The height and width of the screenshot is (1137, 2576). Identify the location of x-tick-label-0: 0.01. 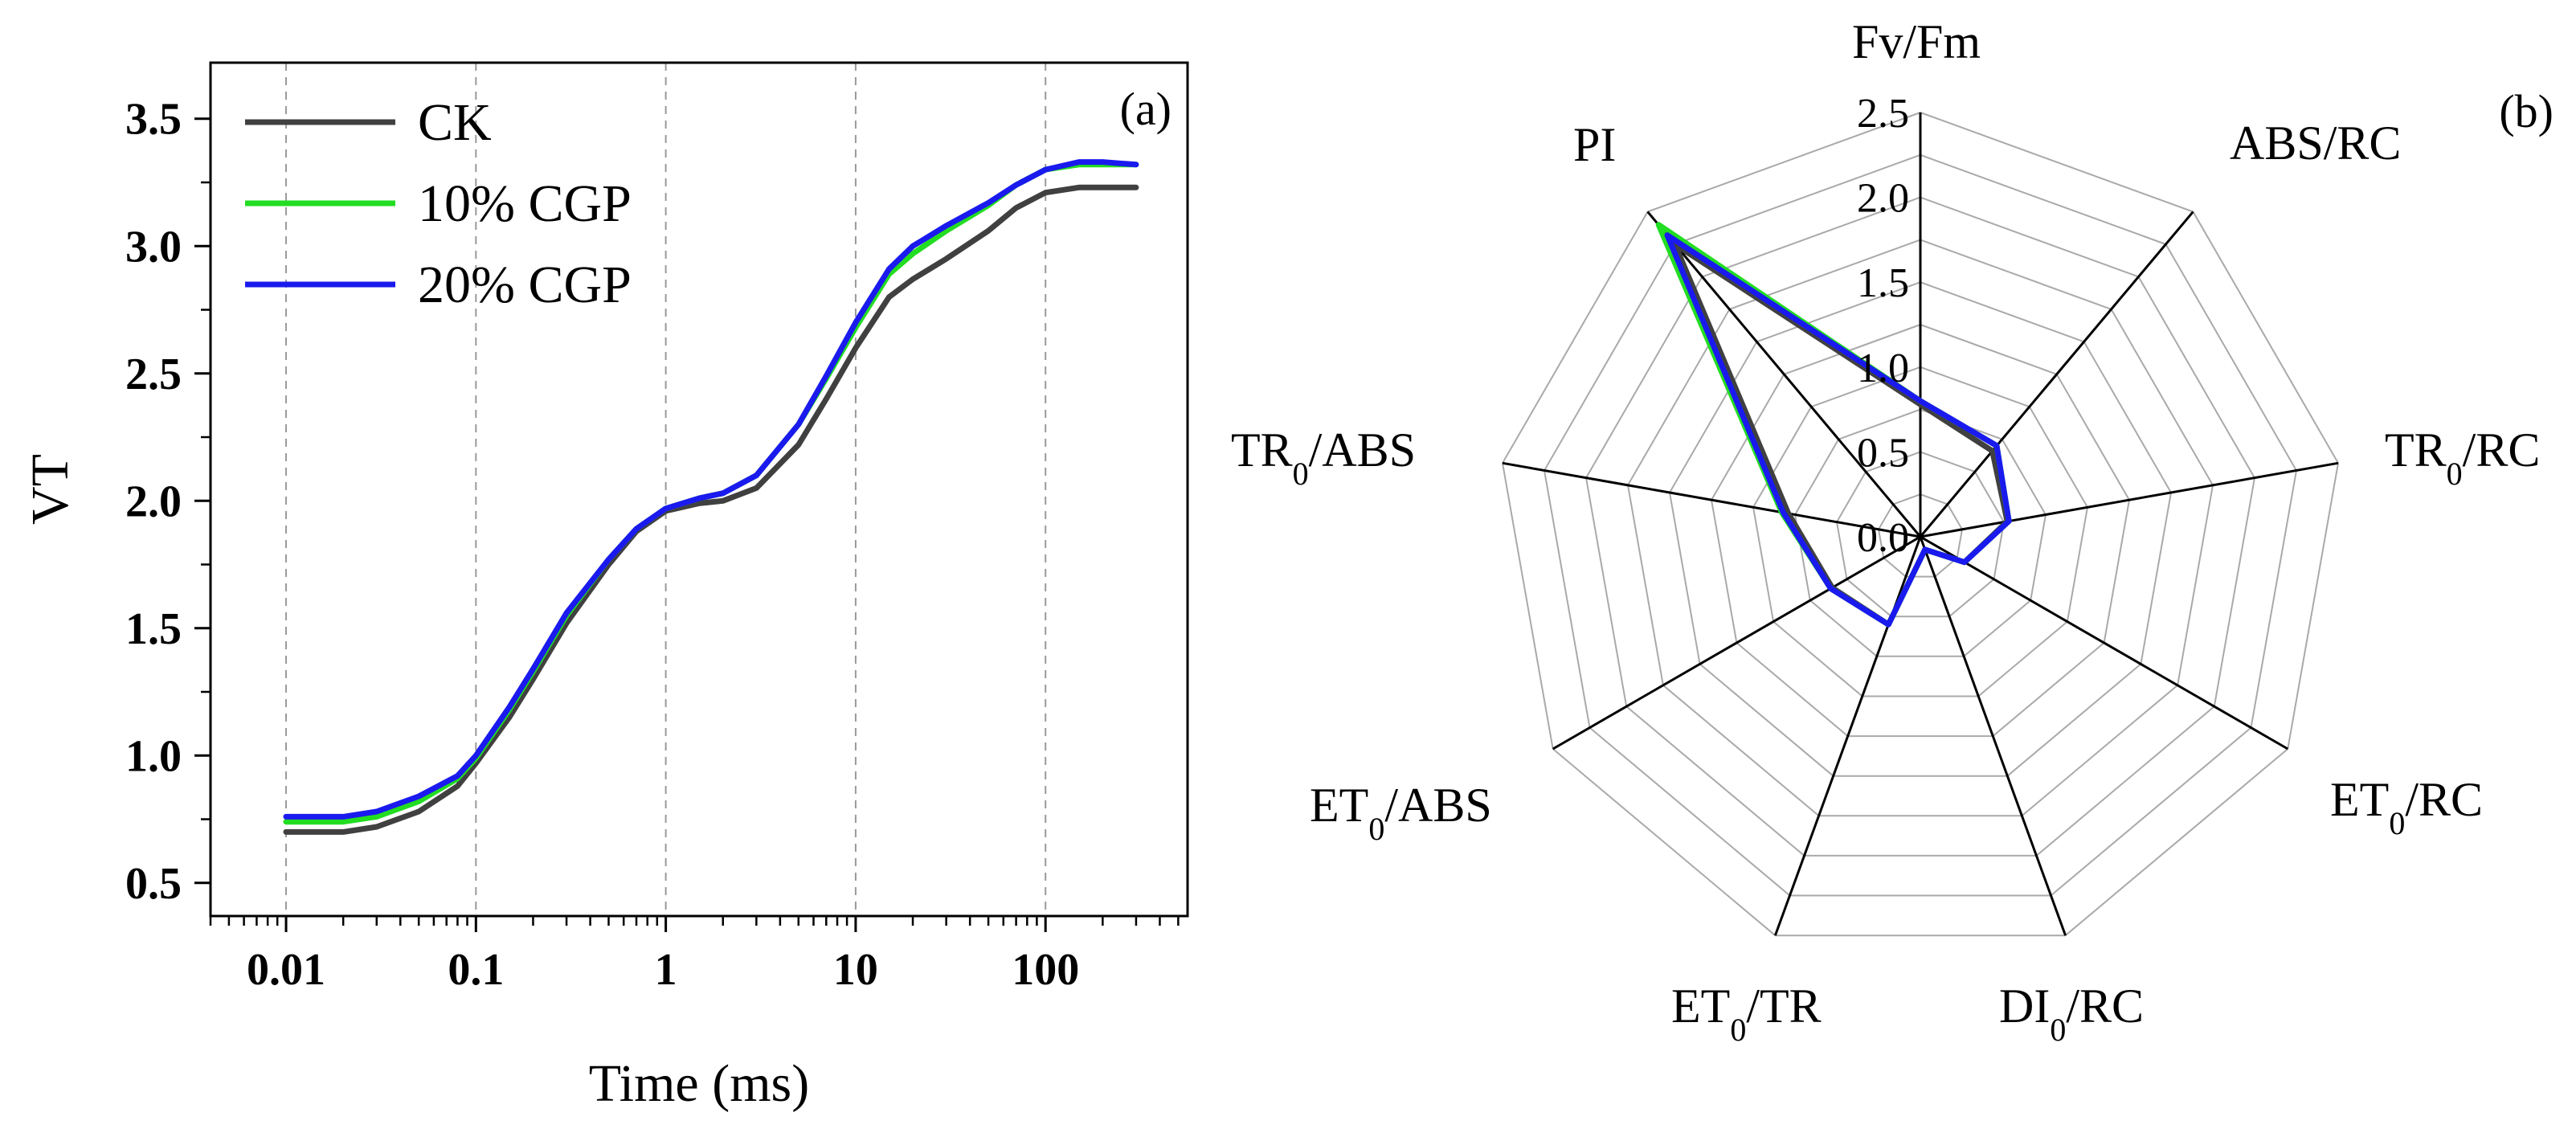
(286, 970).